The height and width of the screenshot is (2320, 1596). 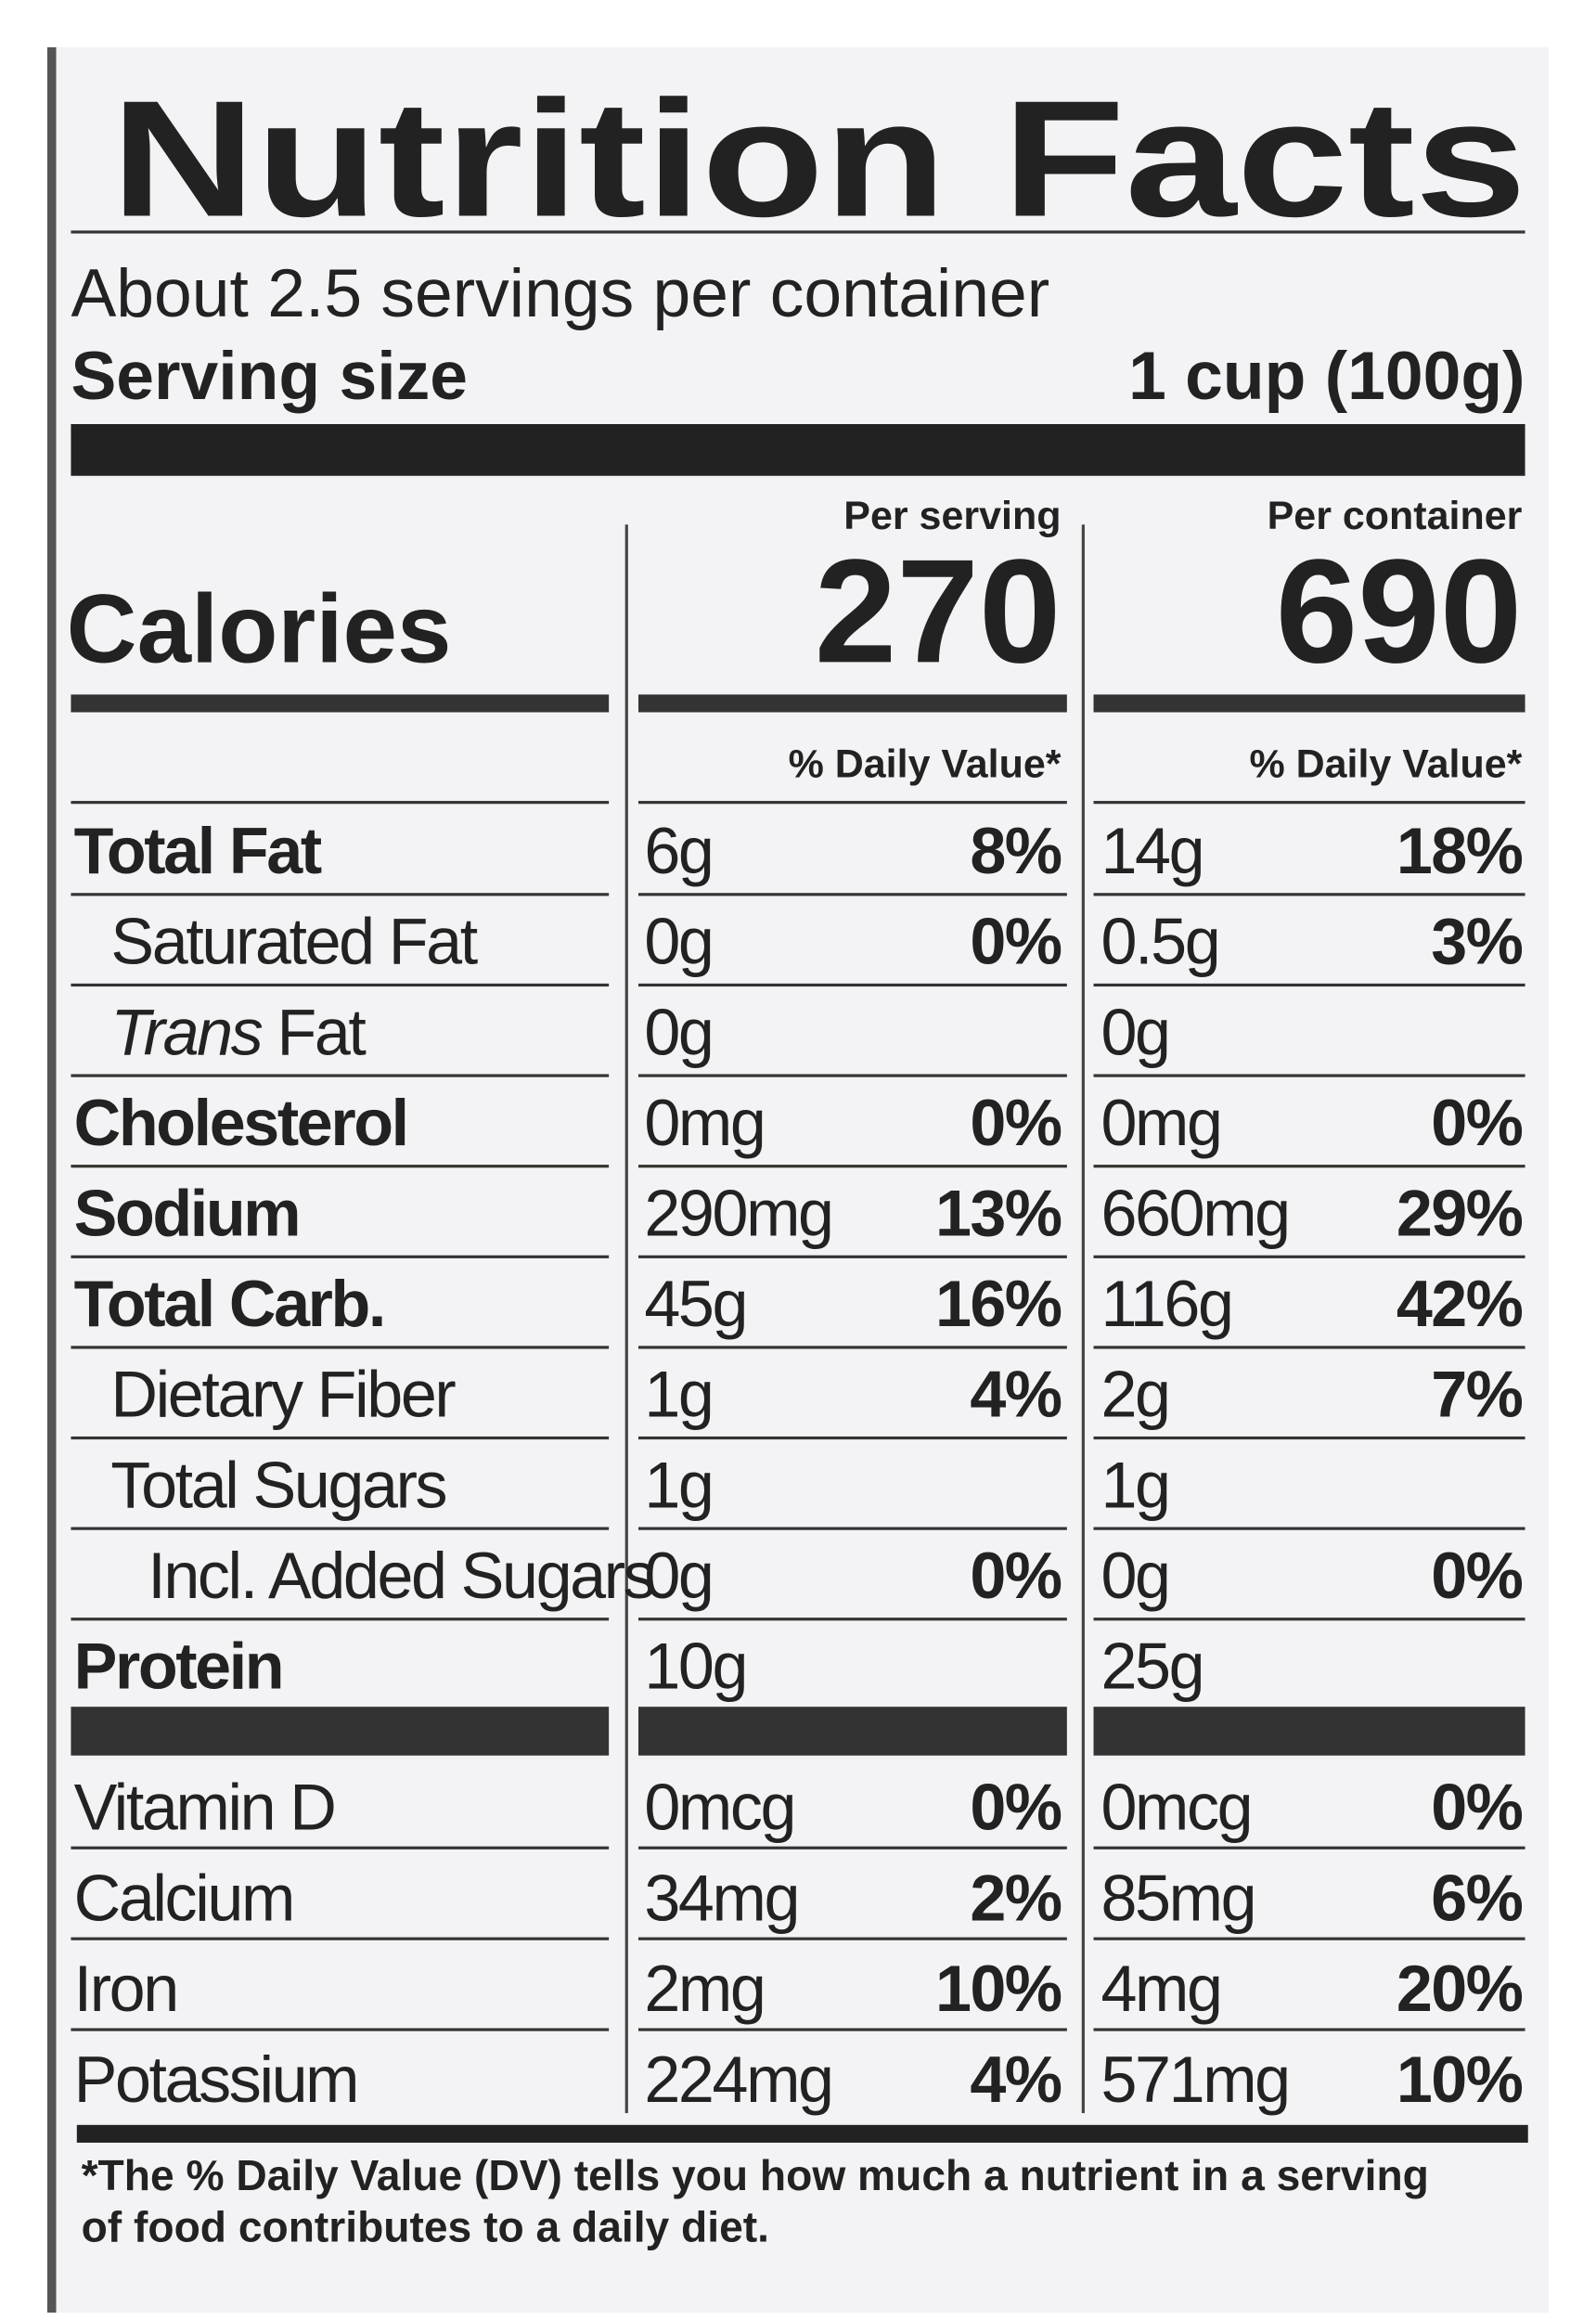 I want to click on amount: 0.5g, so click(x=1159, y=942).